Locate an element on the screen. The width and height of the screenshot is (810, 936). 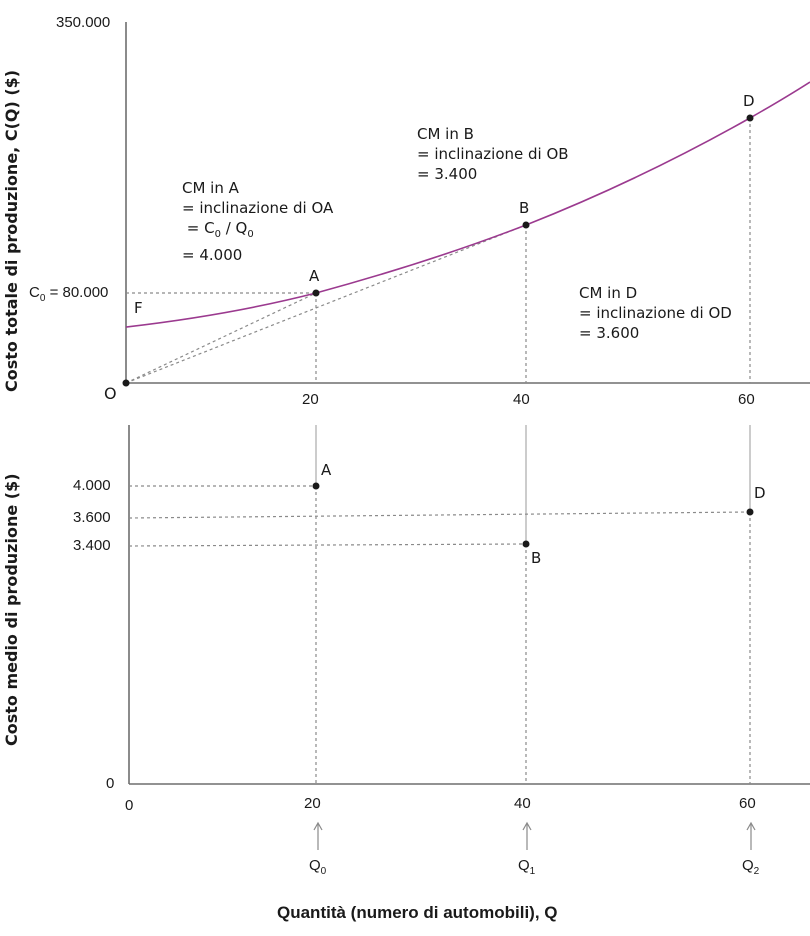
bottom-x-tick-0: 0 is located at coordinates (129, 805).